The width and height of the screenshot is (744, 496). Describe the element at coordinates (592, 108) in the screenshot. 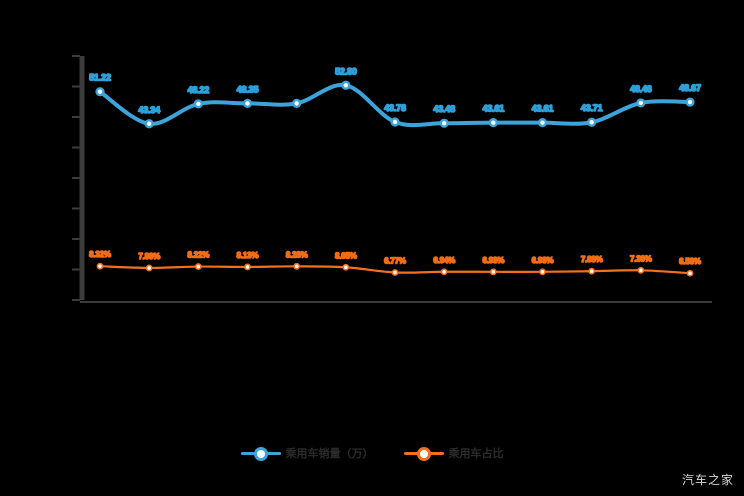

I see `sales-label-10: 43.71` at that location.